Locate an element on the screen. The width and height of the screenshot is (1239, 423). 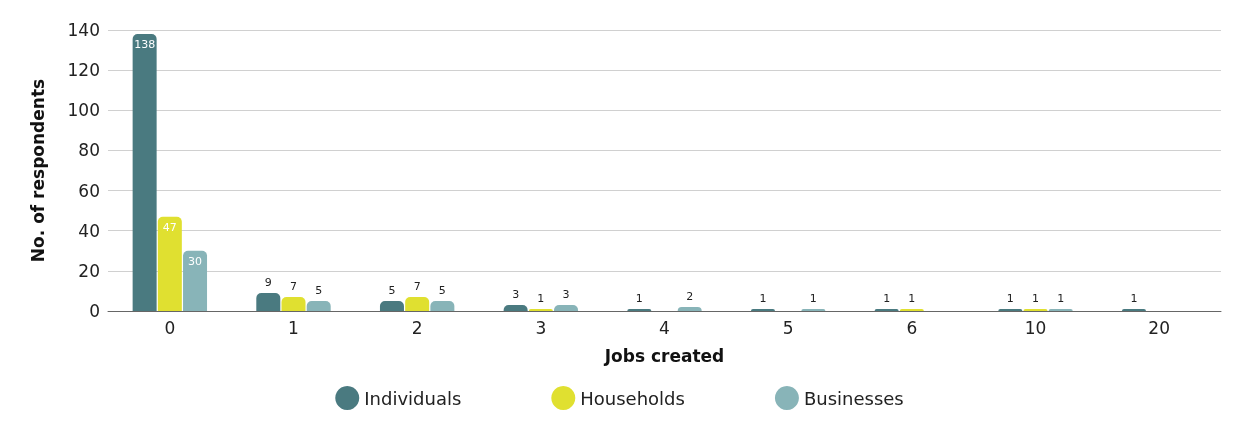
x-tick-label: 1 is located at coordinates (293, 327).